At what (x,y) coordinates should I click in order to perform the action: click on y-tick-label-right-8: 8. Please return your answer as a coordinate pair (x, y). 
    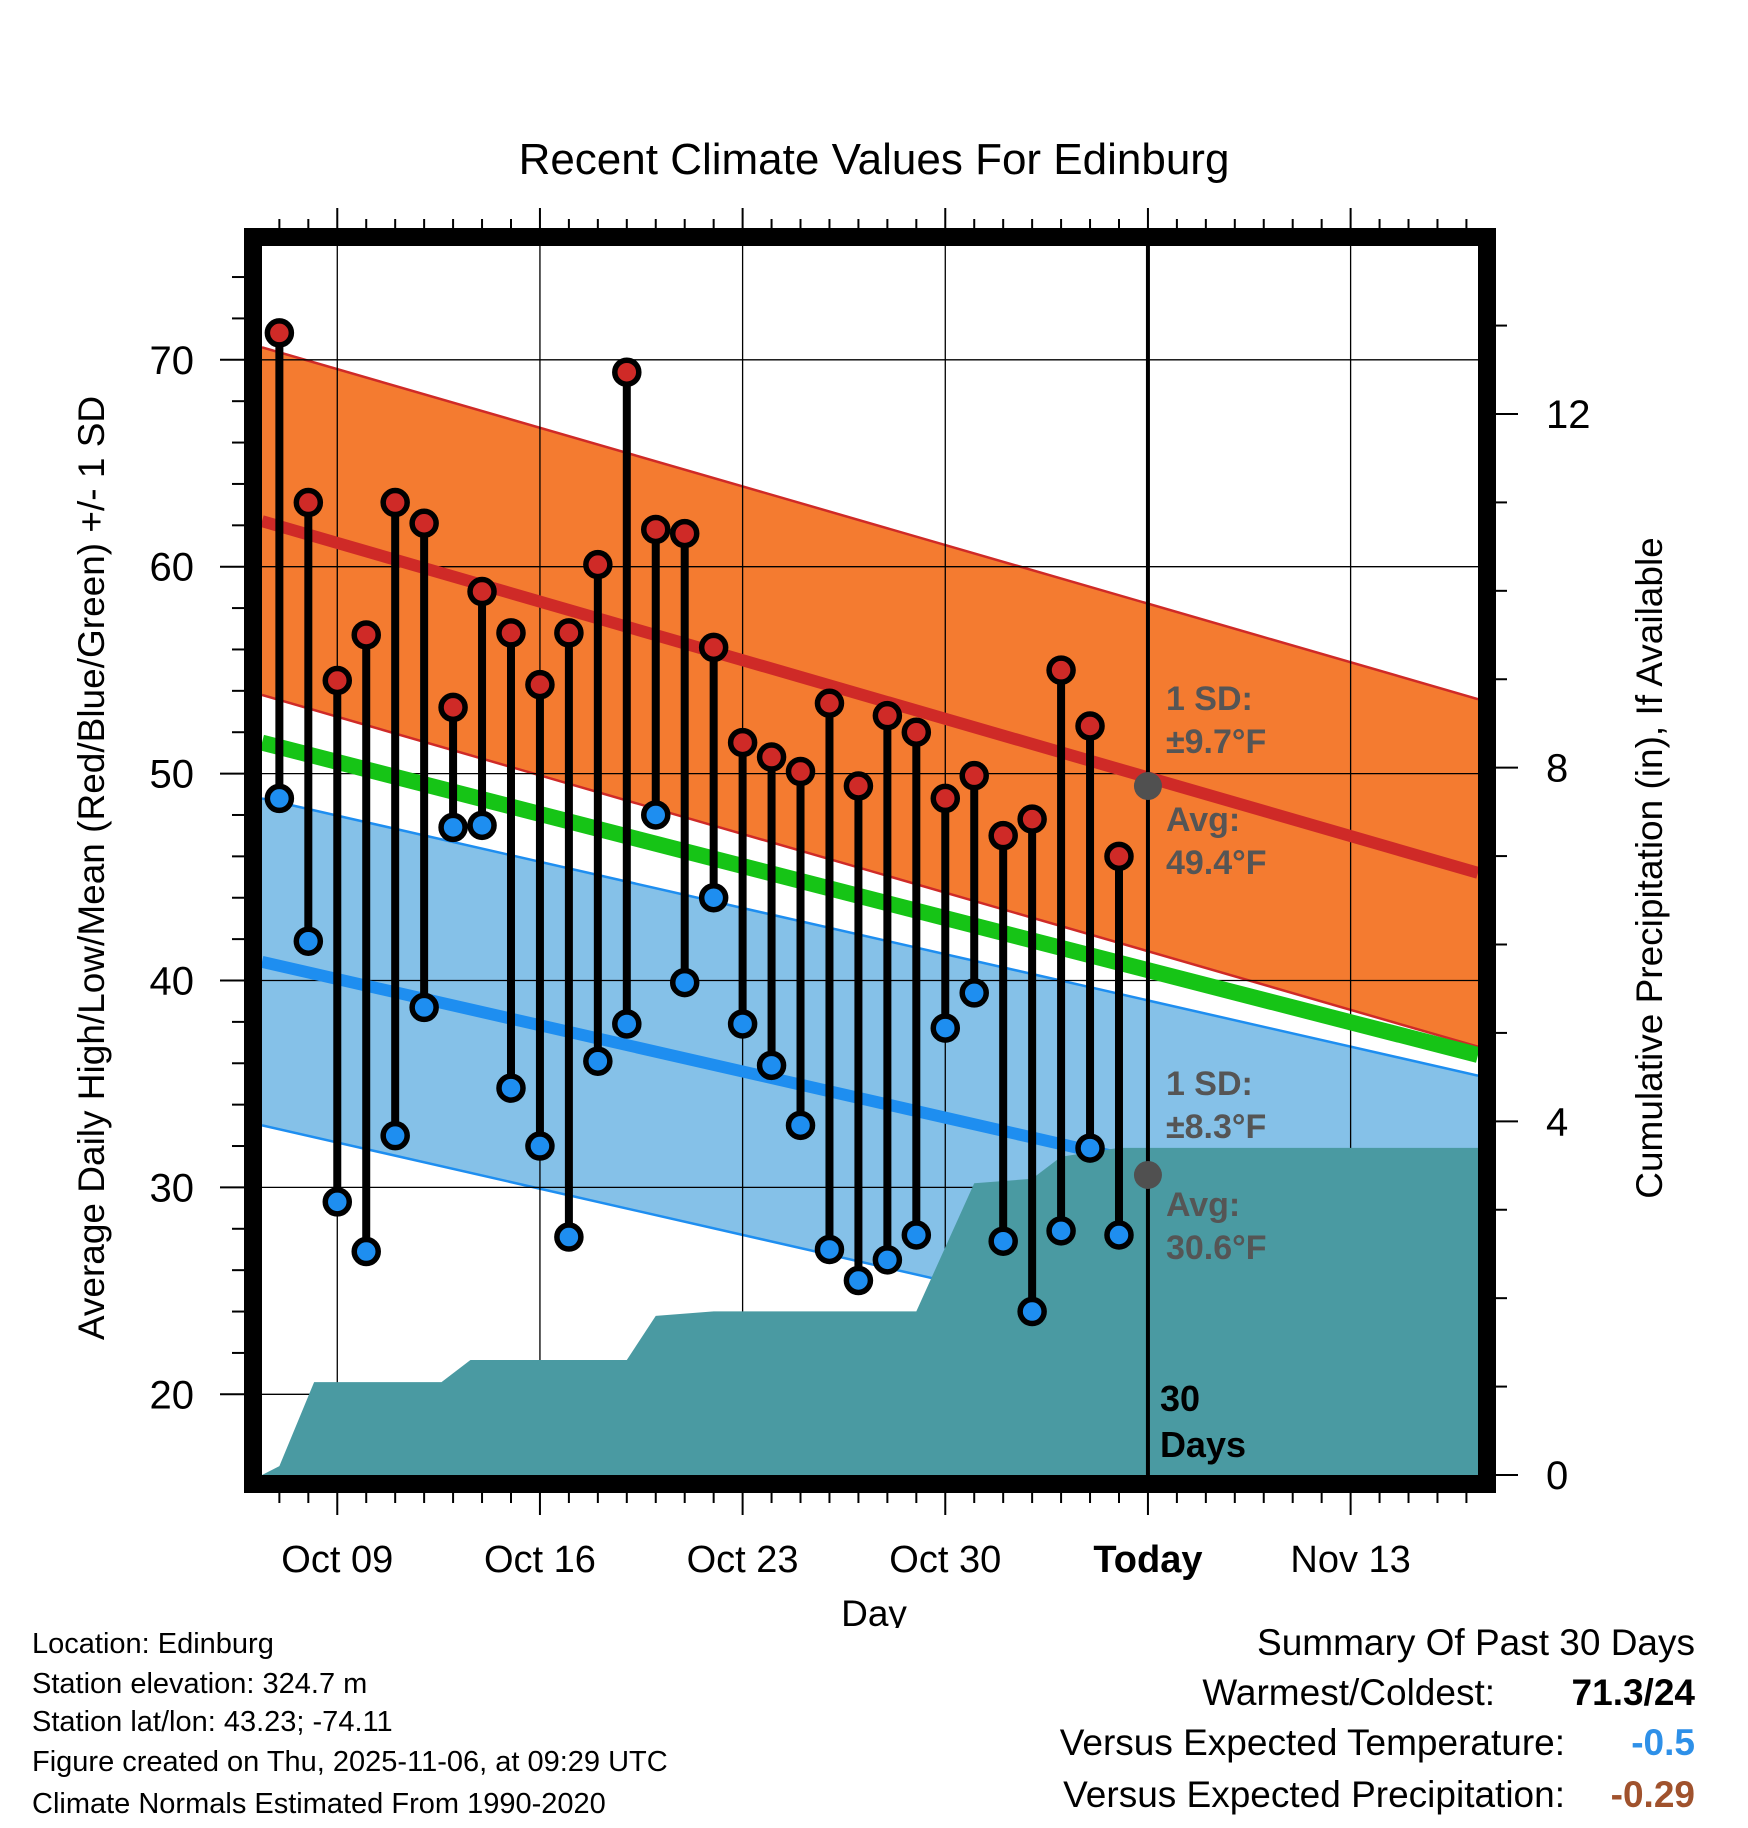
    Looking at the image, I should click on (1557, 769).